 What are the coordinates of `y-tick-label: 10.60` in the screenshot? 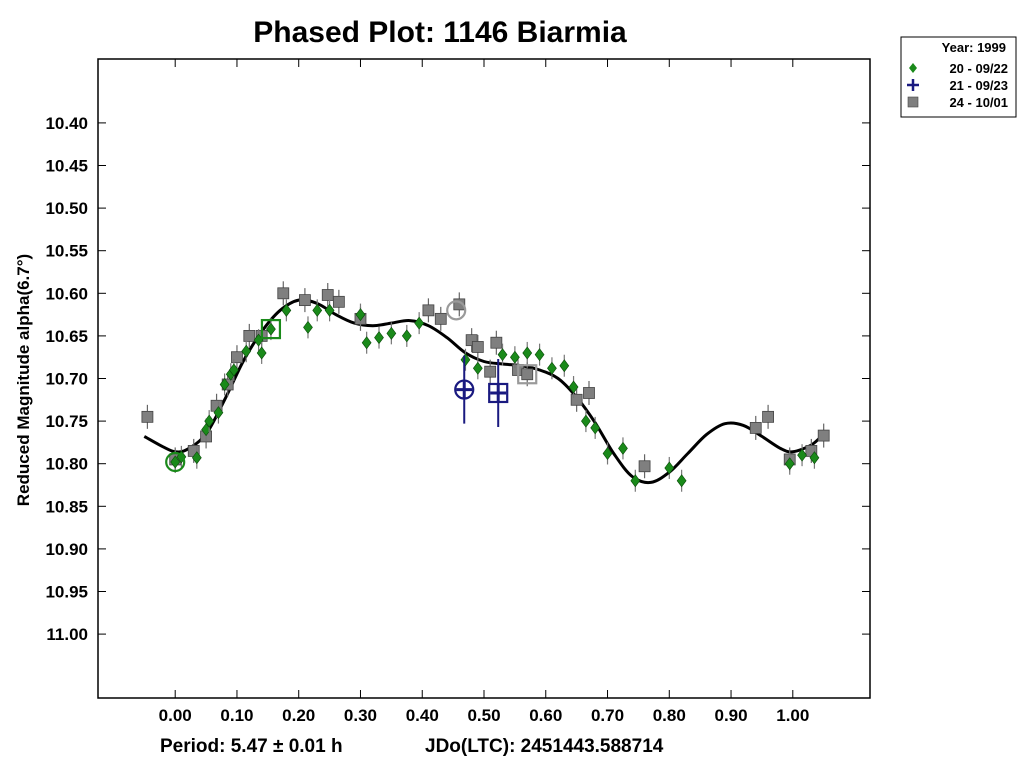 It's located at (66, 293).